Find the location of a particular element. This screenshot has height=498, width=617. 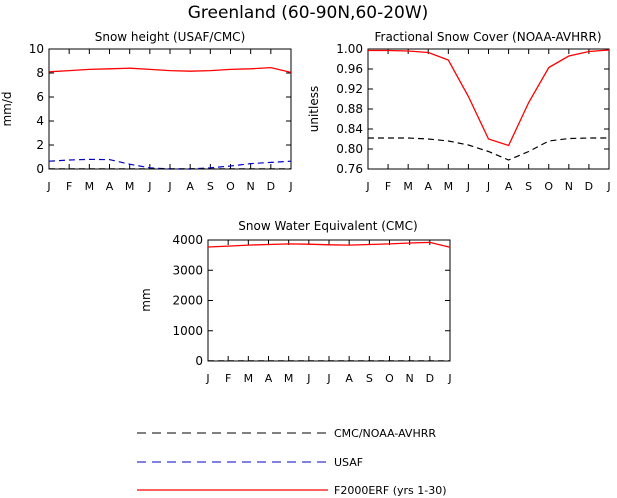

legend: CMC/NOAA-AVHRR USAF F2000ERF (yrs 1-30) is located at coordinates (292, 462).